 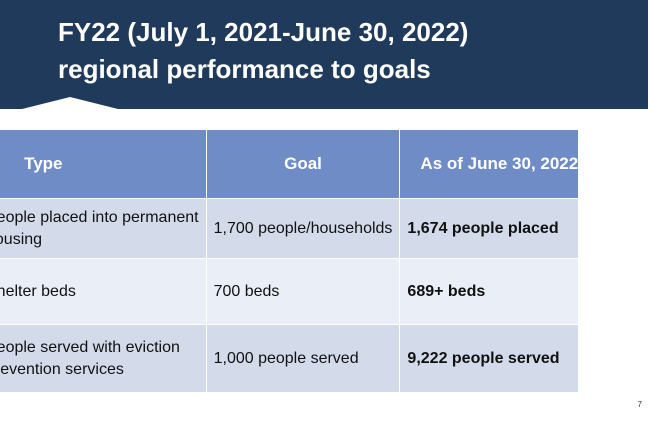 What do you see at coordinates (70, 103) in the screenshot?
I see `banner-notch` at bounding box center [70, 103].